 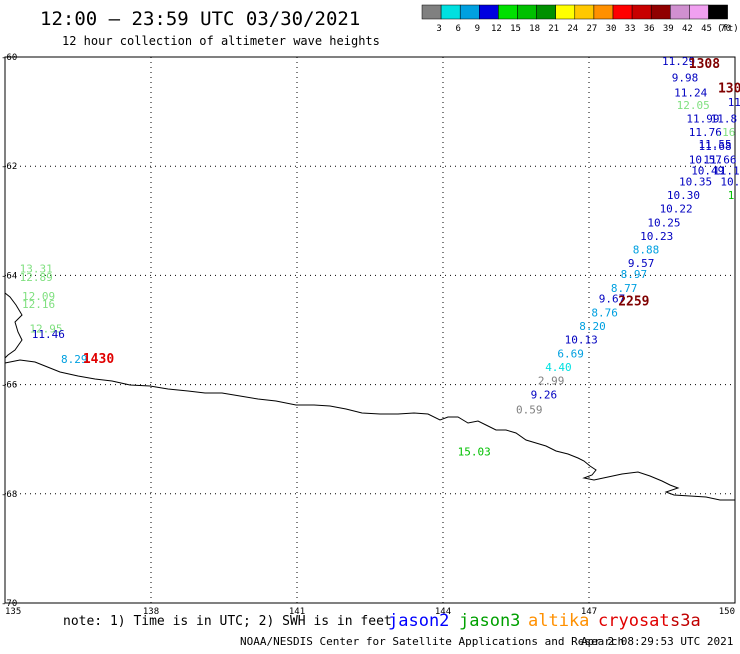 I want to click on color-scale-tick: 42, so click(x=687, y=29).